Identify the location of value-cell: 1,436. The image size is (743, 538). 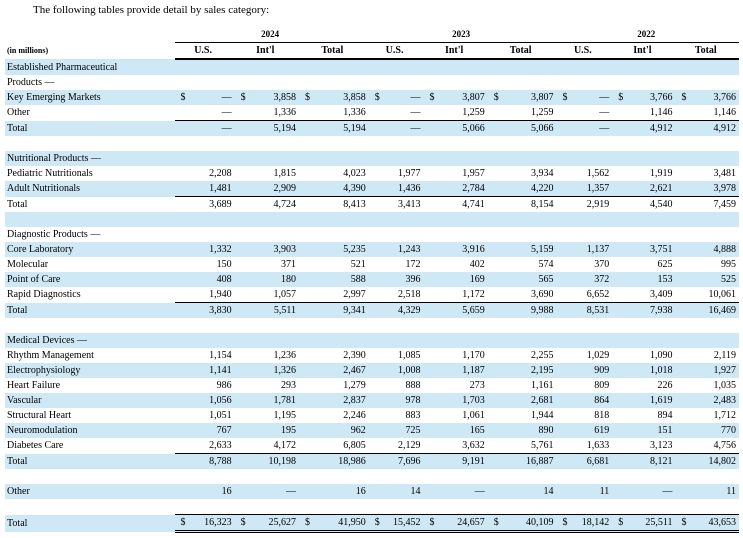
(403, 189).